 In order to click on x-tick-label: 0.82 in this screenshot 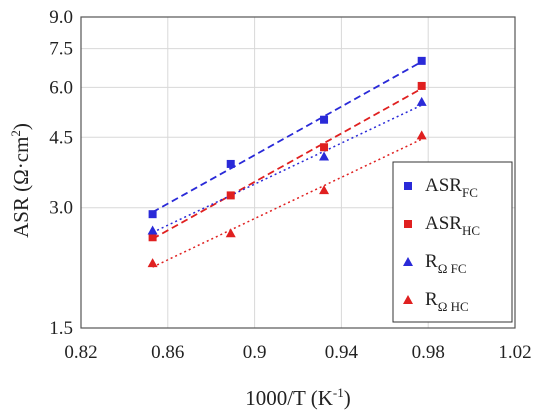, I will do `click(80, 352)`.